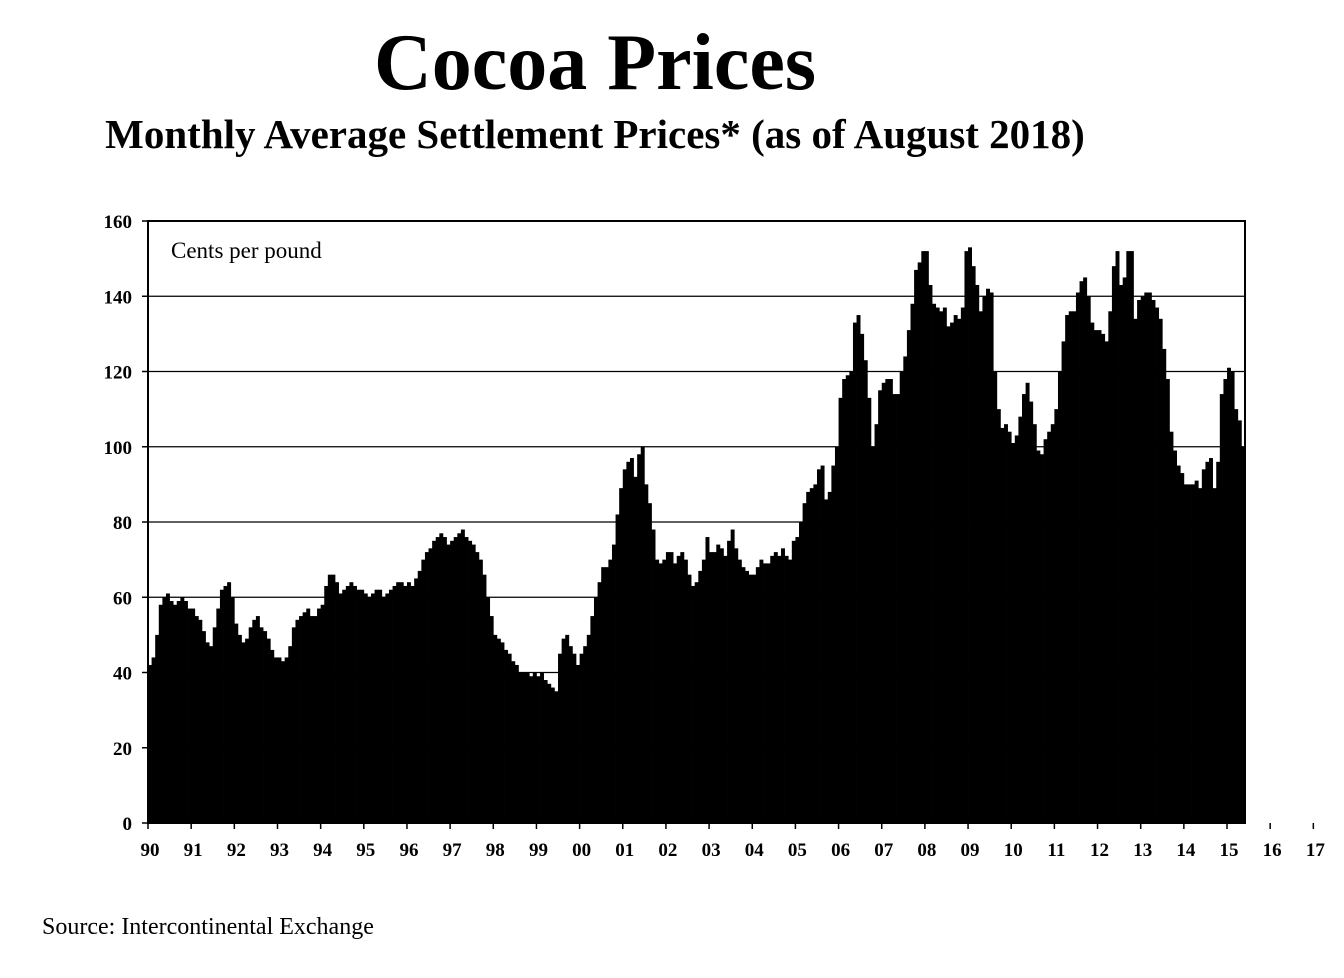 This screenshot has height=978, width=1344. Describe the element at coordinates (323, 850) in the screenshot. I see `x-tick-label: 94` at that location.